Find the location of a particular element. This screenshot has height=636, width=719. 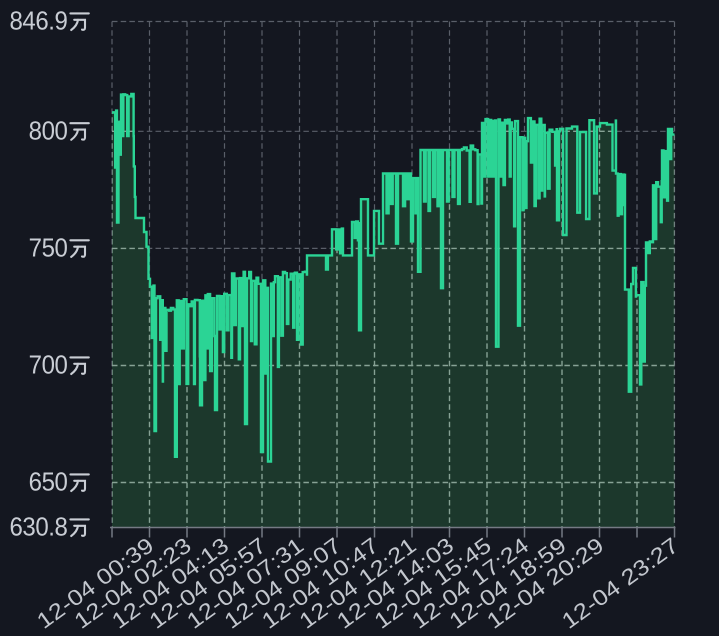

svg-text: 800 is located at coordinates (48, 131).